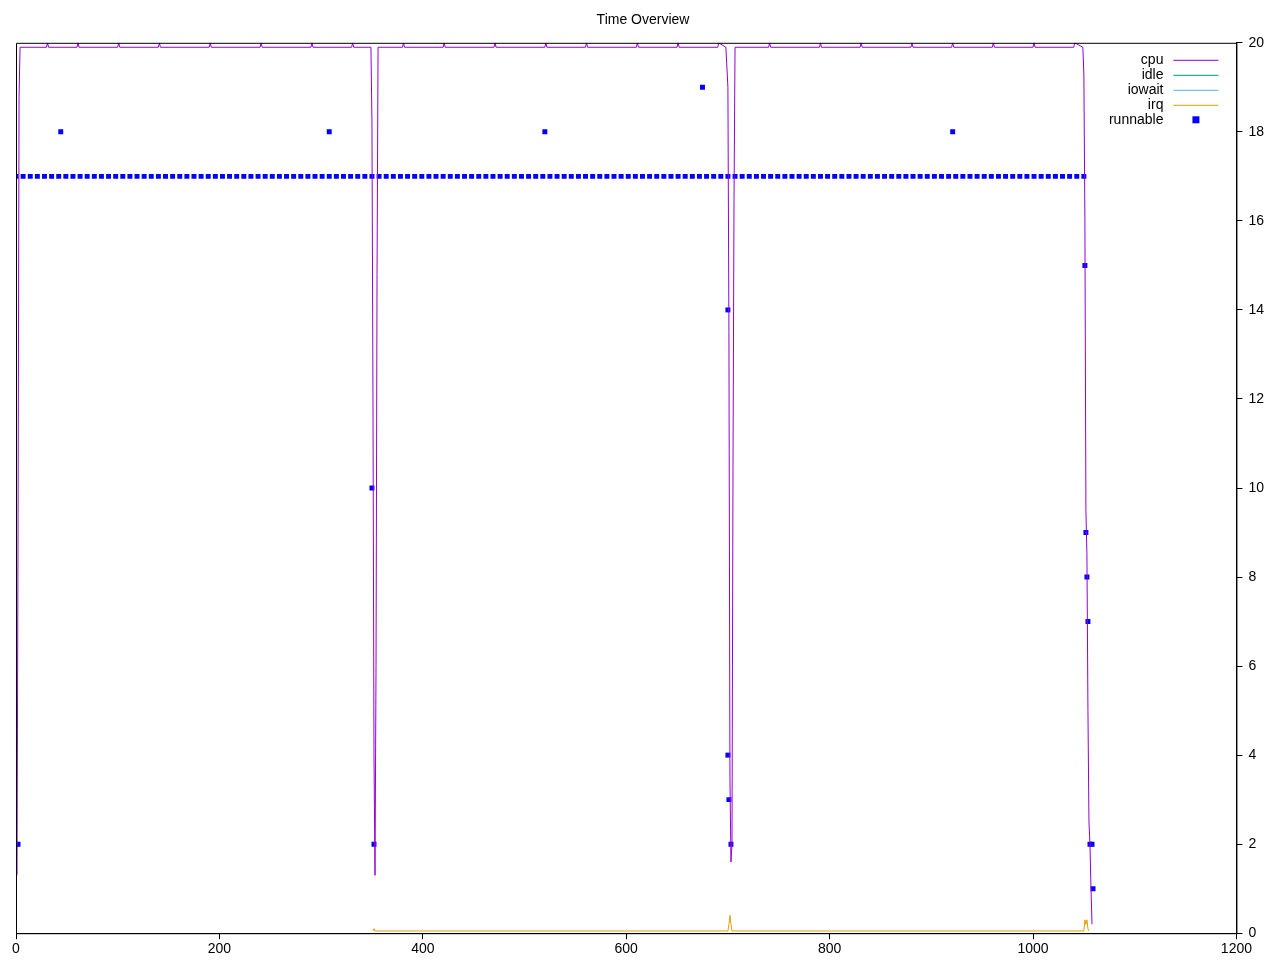 This screenshot has width=1280, height=960. I want to click on x-tick-label: 0, so click(16, 948).